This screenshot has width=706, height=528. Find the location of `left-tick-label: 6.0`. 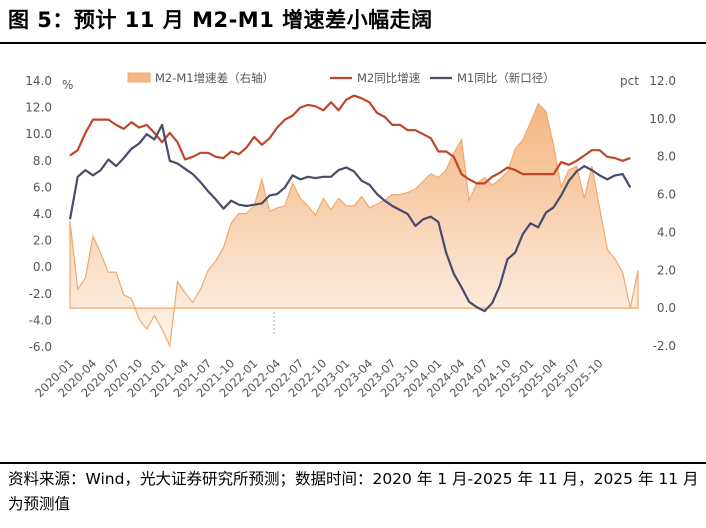

left-tick-label: 6.0 is located at coordinates (42, 187).